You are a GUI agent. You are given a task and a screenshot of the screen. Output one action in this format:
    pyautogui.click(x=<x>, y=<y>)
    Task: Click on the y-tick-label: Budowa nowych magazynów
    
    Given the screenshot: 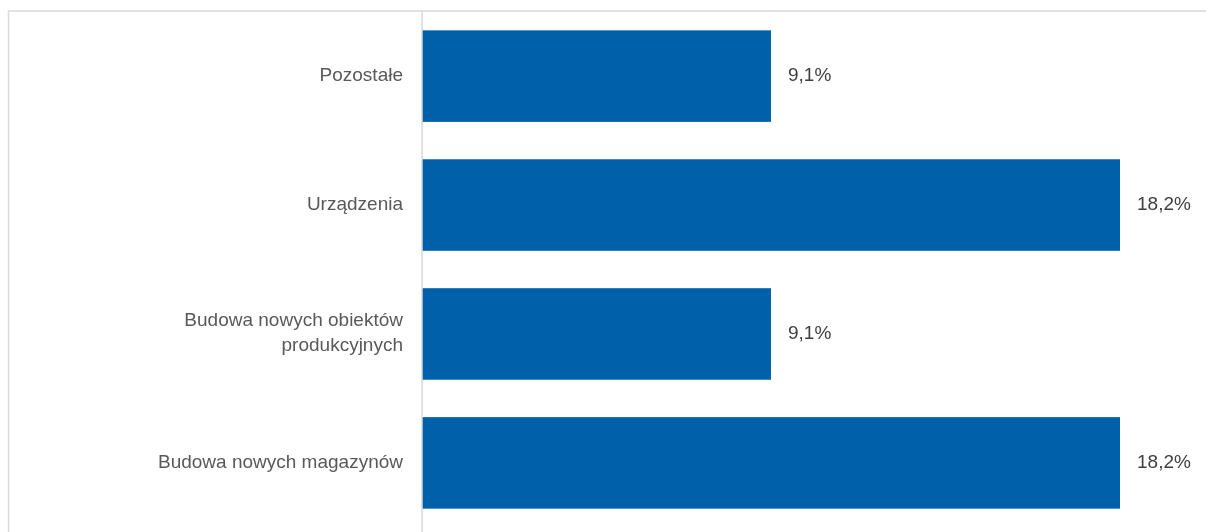 What is the action you would take?
    pyautogui.click(x=280, y=461)
    